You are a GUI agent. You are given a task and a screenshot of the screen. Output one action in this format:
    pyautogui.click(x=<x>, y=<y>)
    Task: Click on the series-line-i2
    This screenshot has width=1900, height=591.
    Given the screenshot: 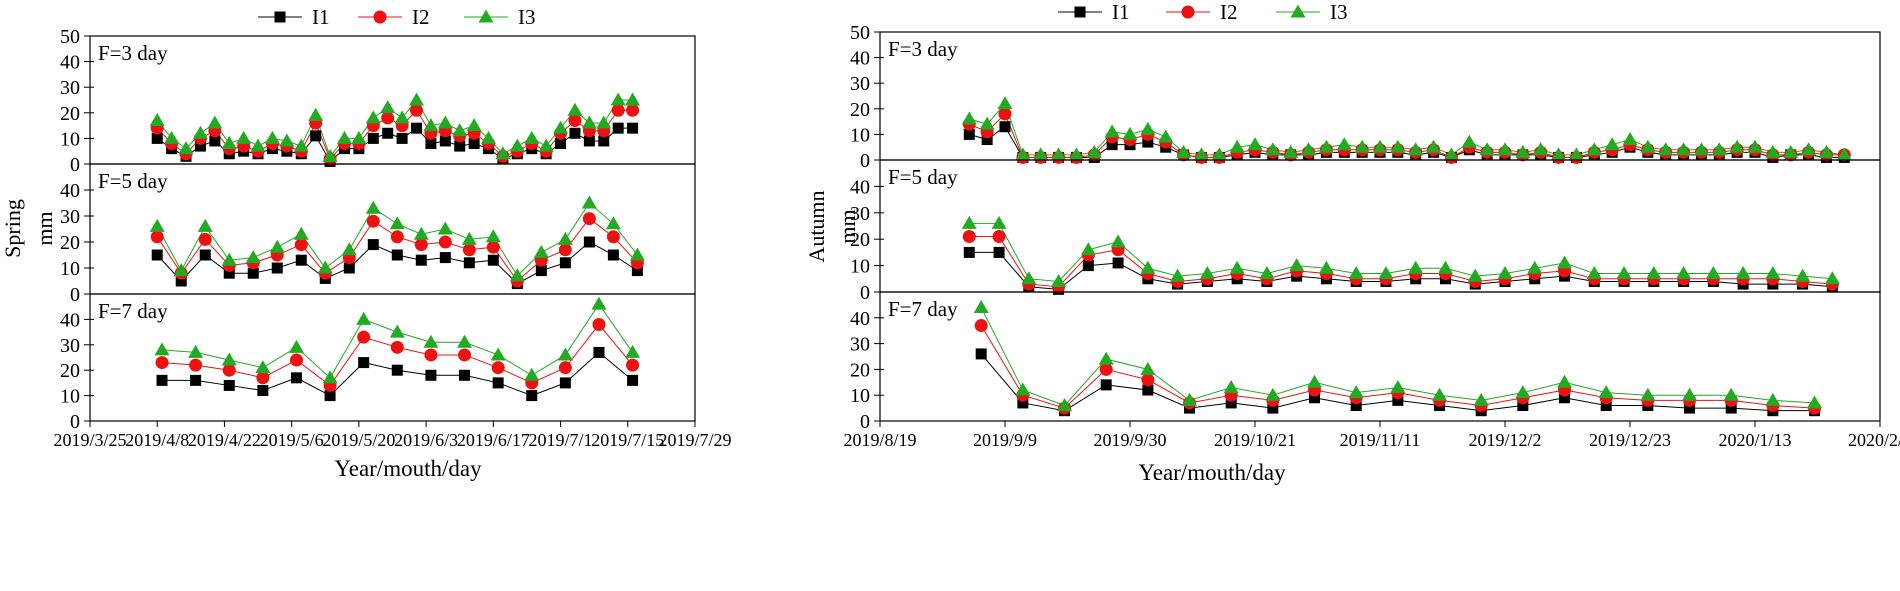 What is the action you would take?
    pyautogui.click(x=394, y=134)
    